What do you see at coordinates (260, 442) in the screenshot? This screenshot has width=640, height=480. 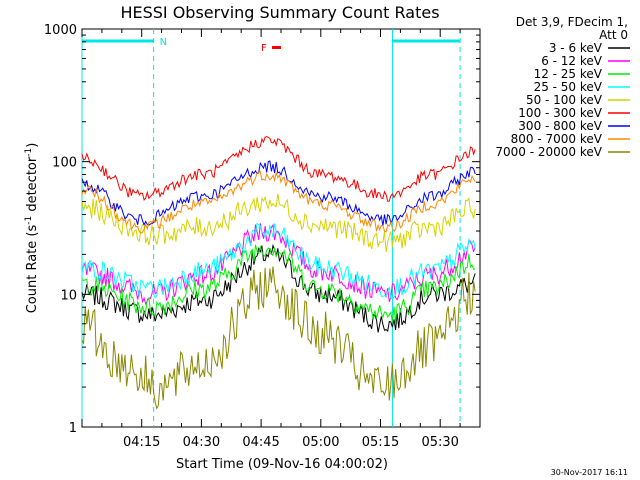 I see `x-tick-label-2: 04:45` at bounding box center [260, 442].